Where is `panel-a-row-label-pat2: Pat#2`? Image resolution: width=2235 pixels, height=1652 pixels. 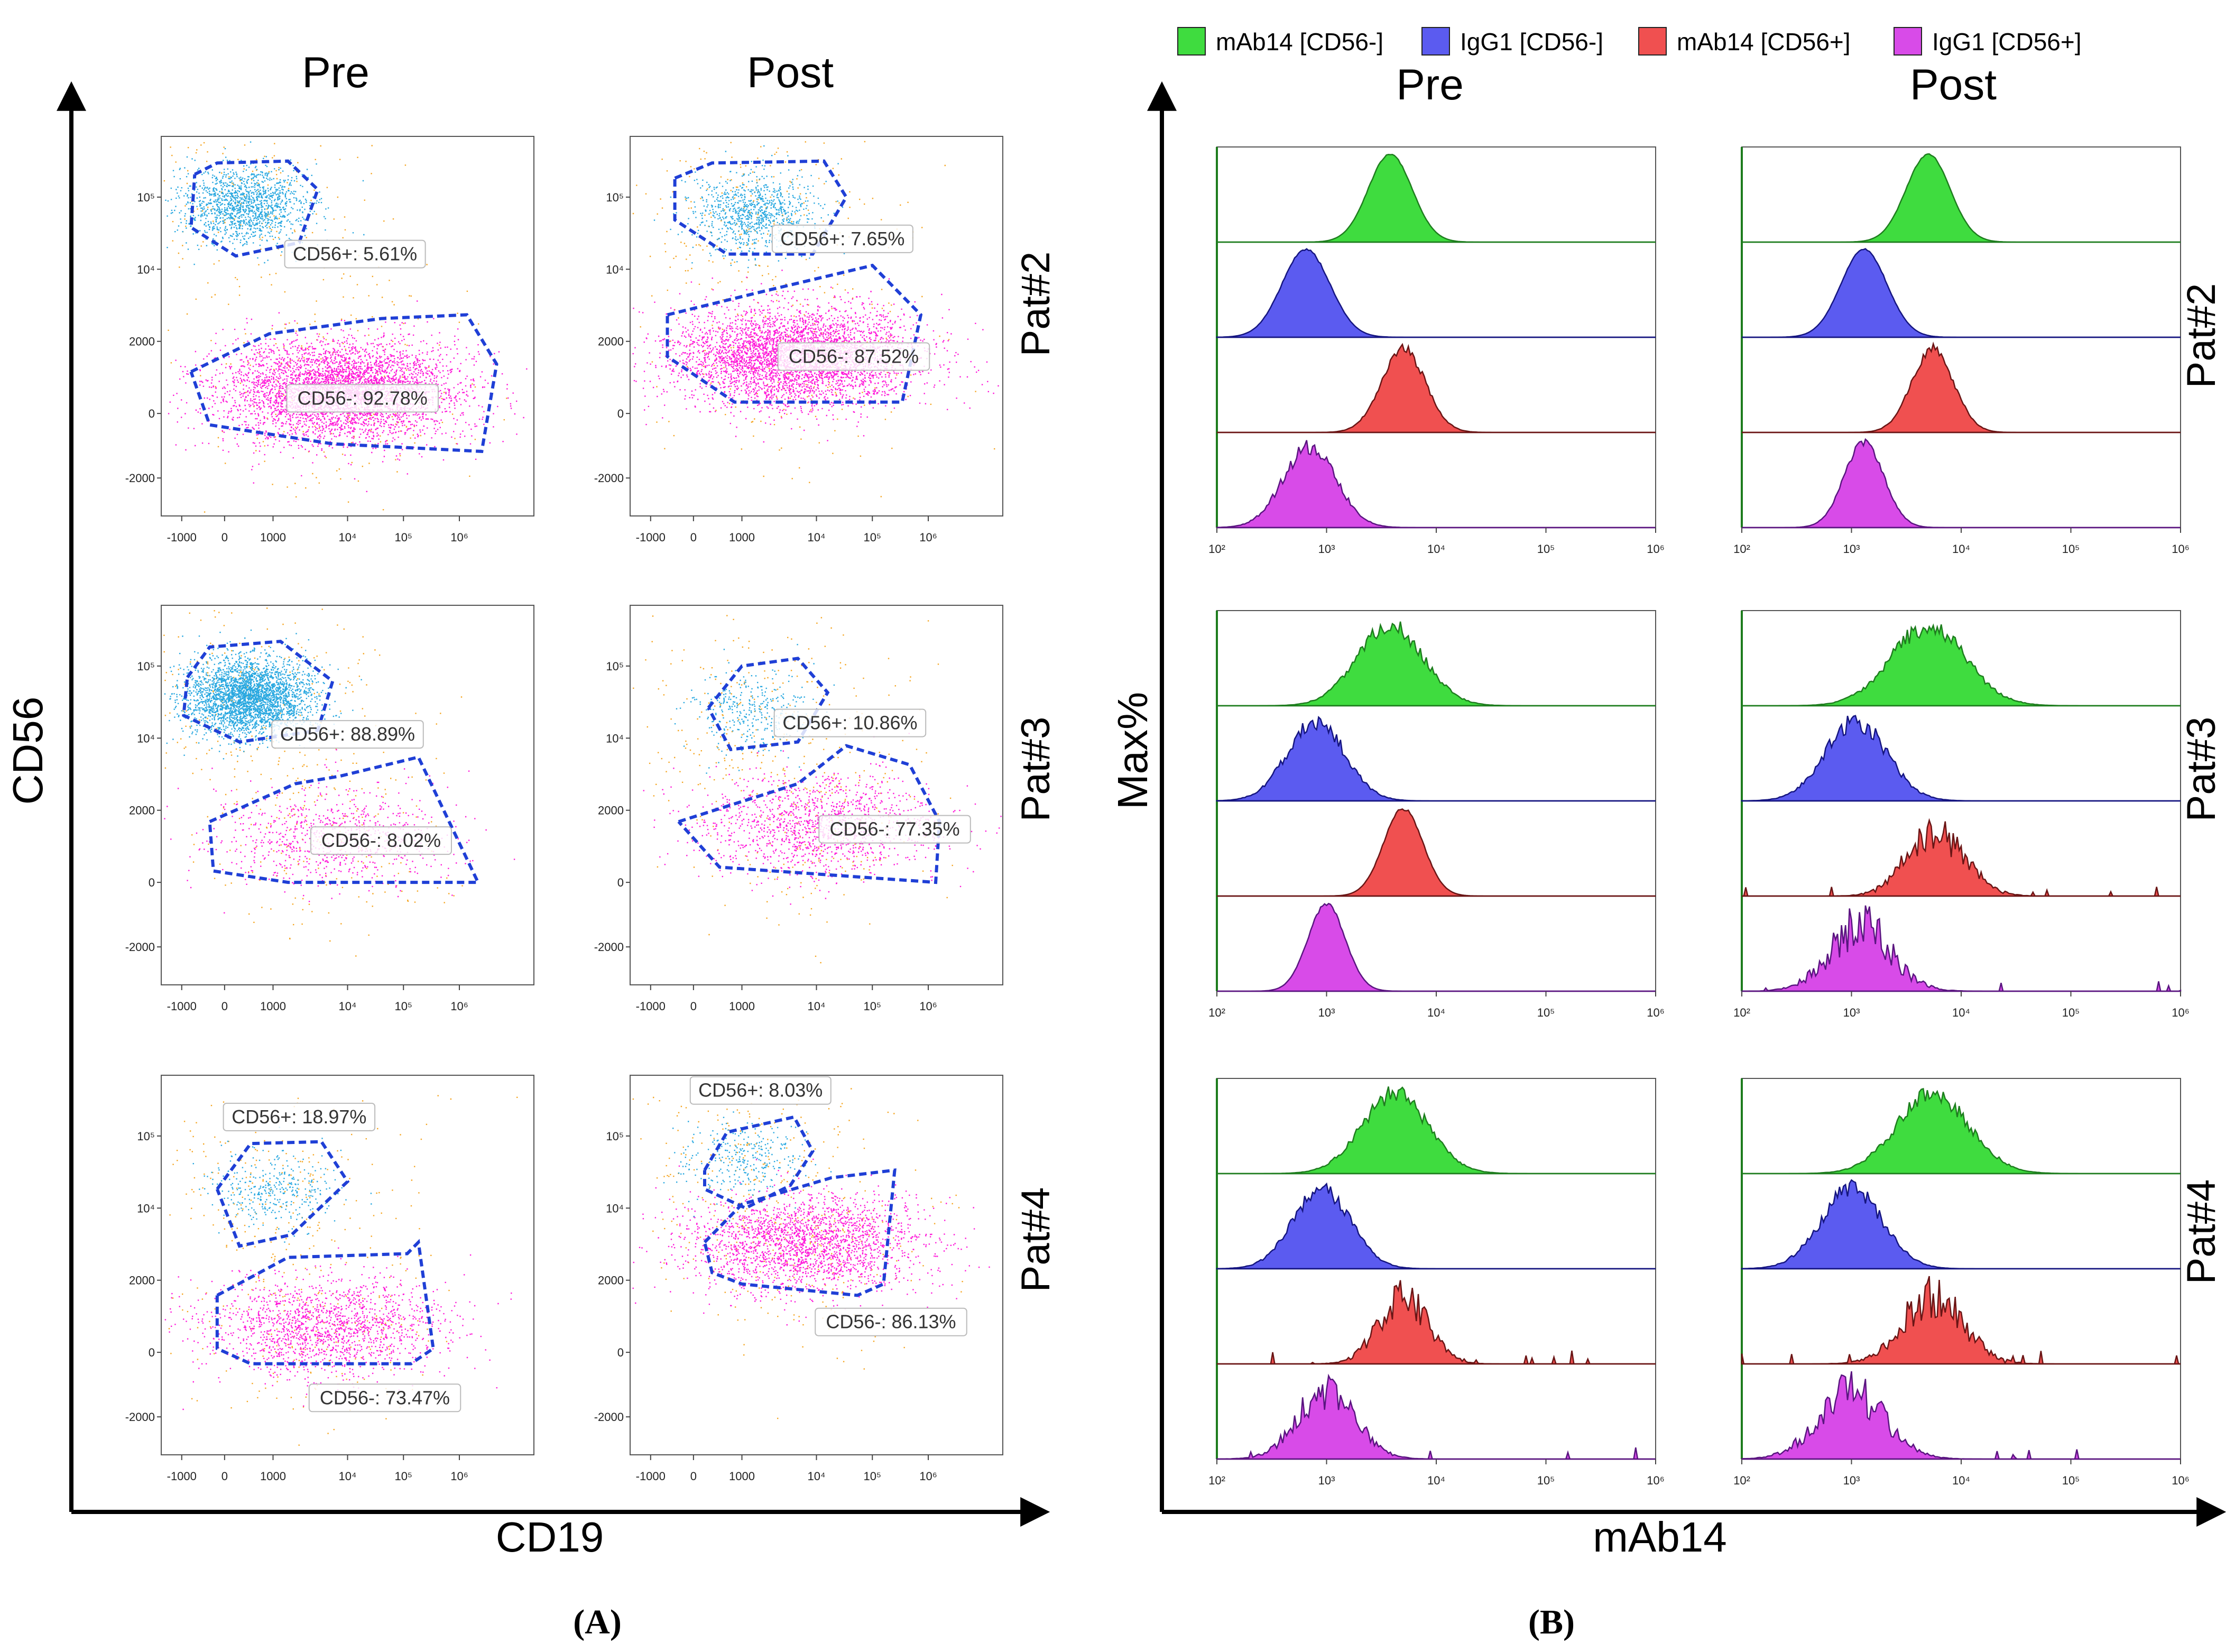
panel-a-row-label-pat2: Pat#2 is located at coordinates (1035, 304).